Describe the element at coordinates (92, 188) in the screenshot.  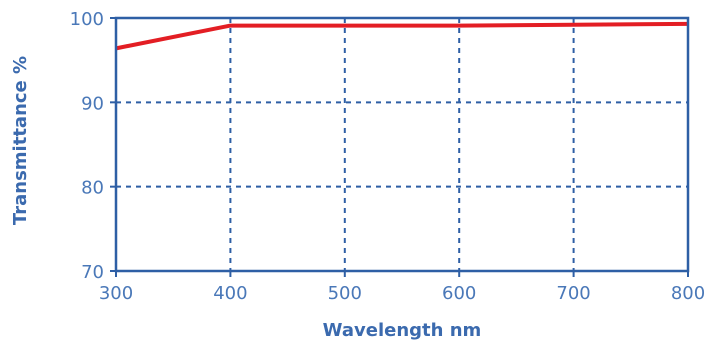
I see `y-tick-label: 80` at that location.